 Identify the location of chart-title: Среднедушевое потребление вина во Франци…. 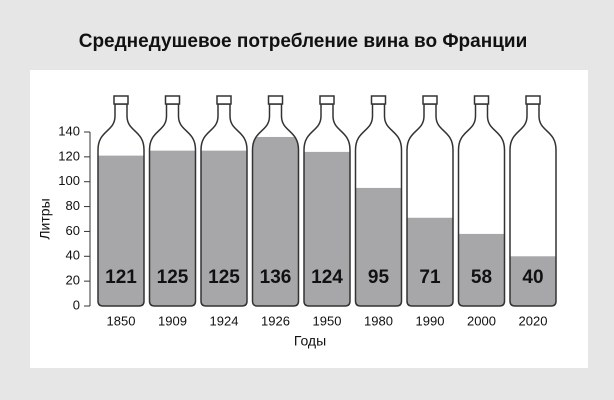
(303, 41).